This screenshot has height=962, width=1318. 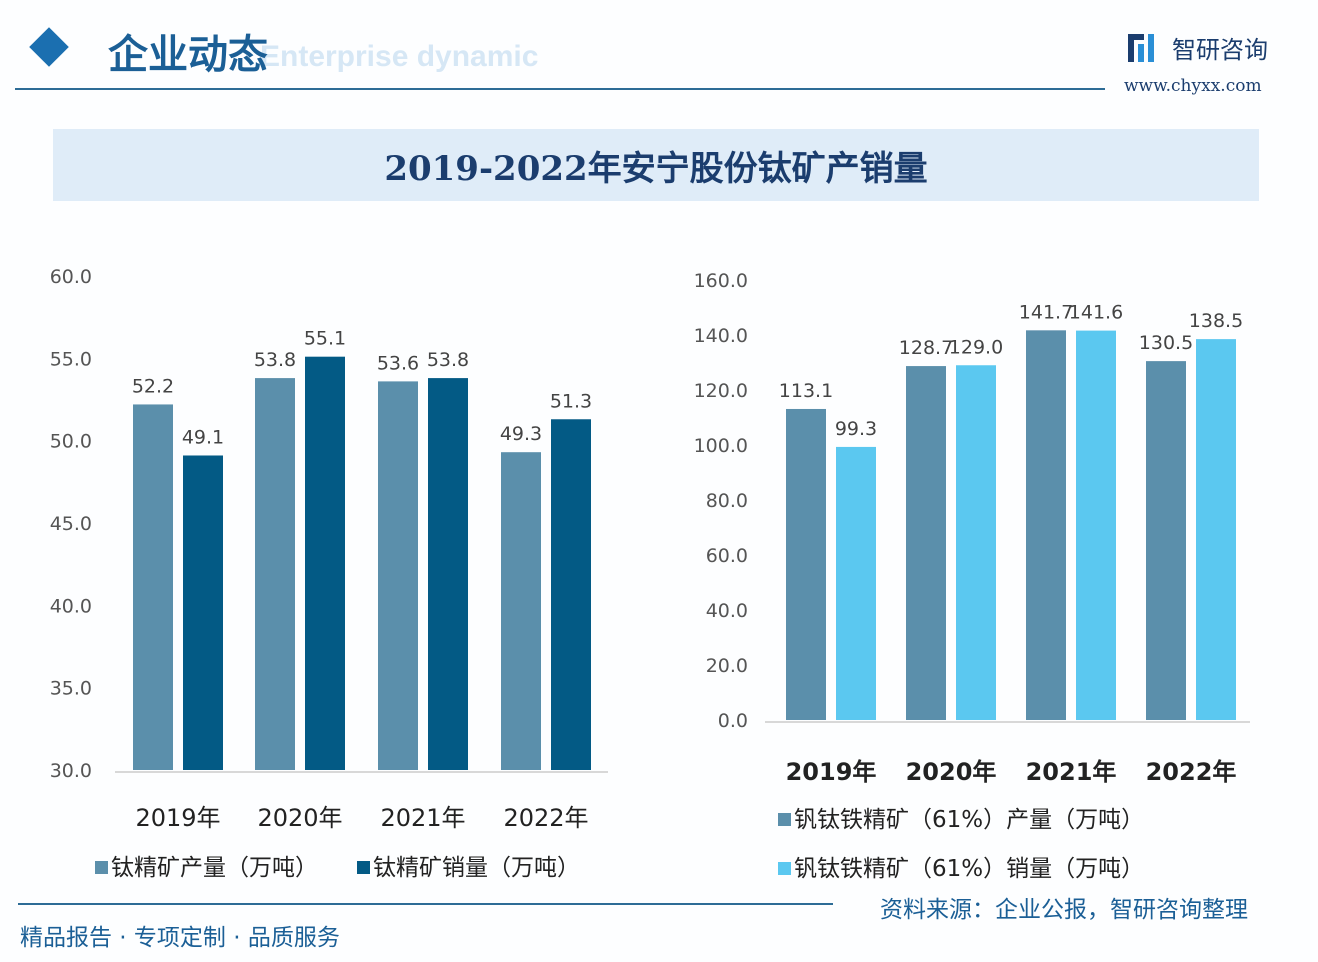 I want to click on y-tick-label: 35.0, so click(x=71, y=689).